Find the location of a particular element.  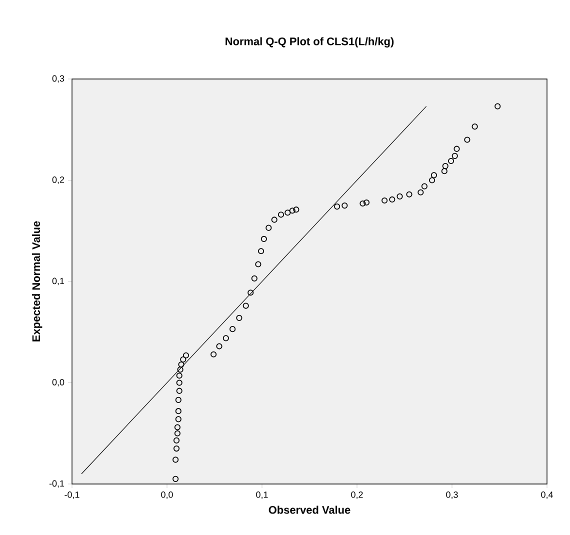

x-tick-label: -0,1 is located at coordinates (72, 495).